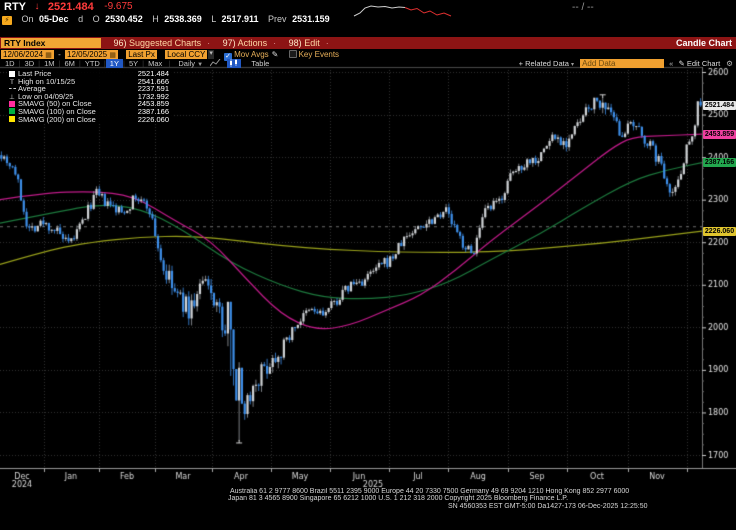 This screenshot has height=530, width=736. I want to click on menu-actions: 97) Actions, so click(245, 43).